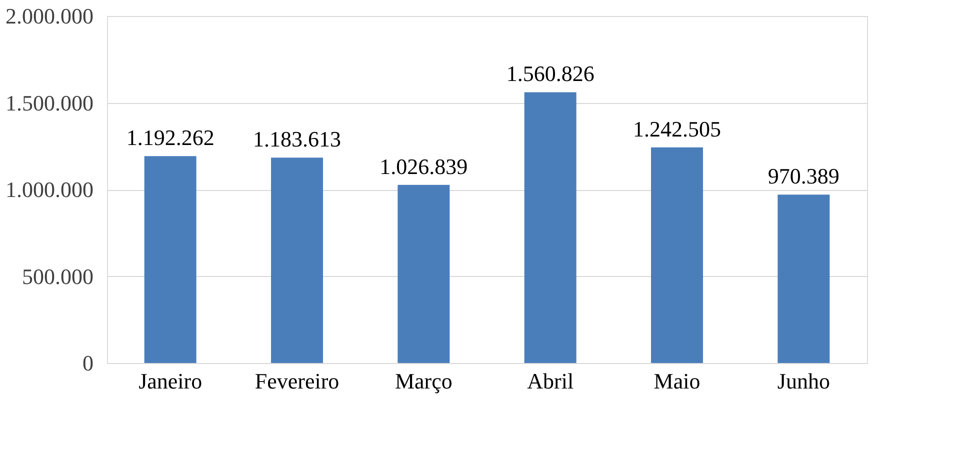 The width and height of the screenshot is (954, 458). What do you see at coordinates (50, 103) in the screenshot?
I see `y-tick-label: 1.500.000` at bounding box center [50, 103].